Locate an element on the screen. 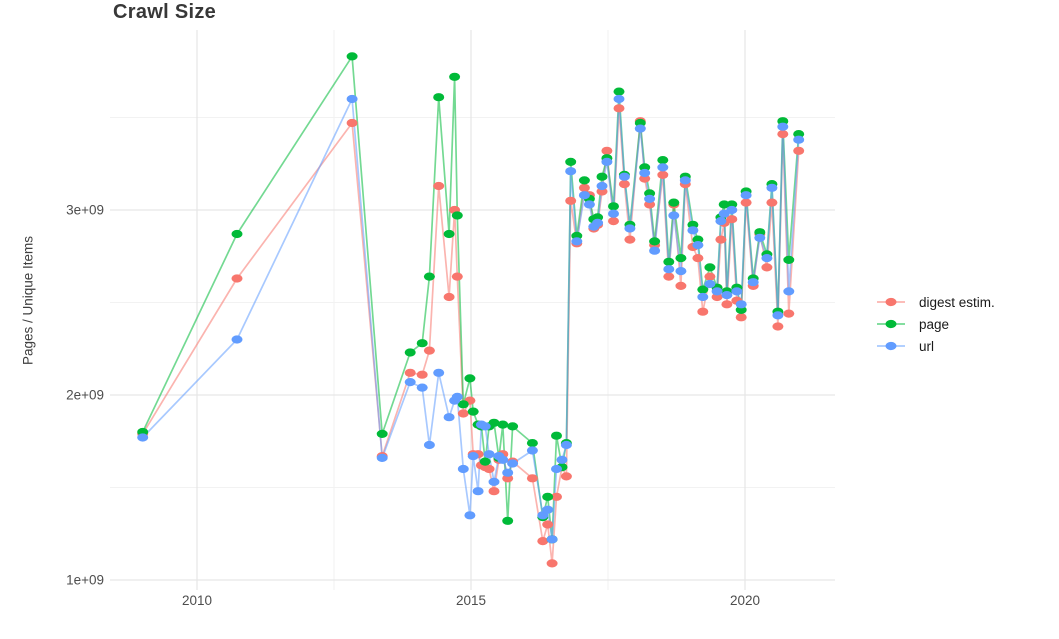 The height and width of the screenshot is (639, 1059). legend-item-digest-estim-: digest estim. is located at coordinates (936, 302).